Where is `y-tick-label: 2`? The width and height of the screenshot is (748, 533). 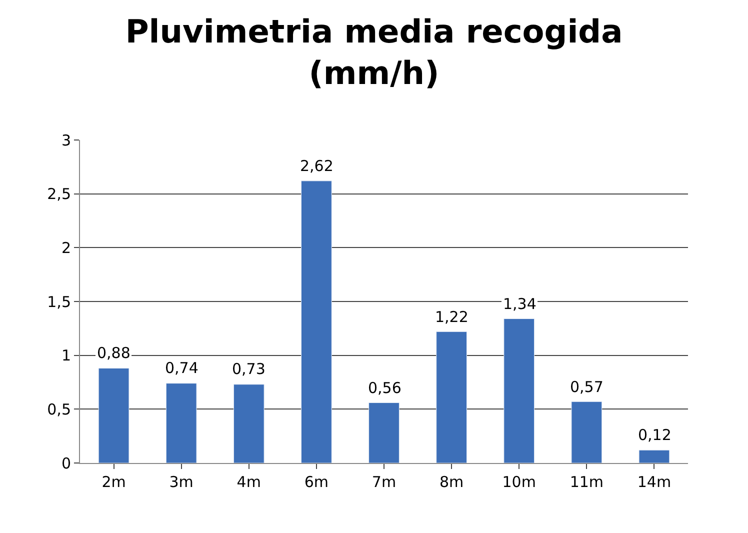 y-tick-label: 2 is located at coordinates (66, 247).